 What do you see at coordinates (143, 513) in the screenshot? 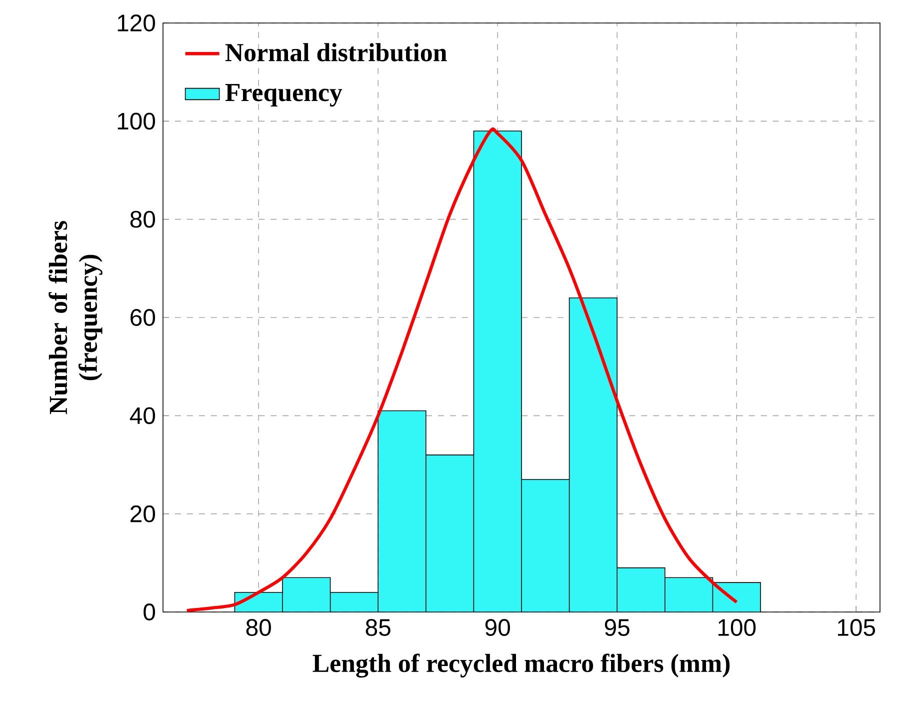
I see `y-tick-label: 20` at bounding box center [143, 513].